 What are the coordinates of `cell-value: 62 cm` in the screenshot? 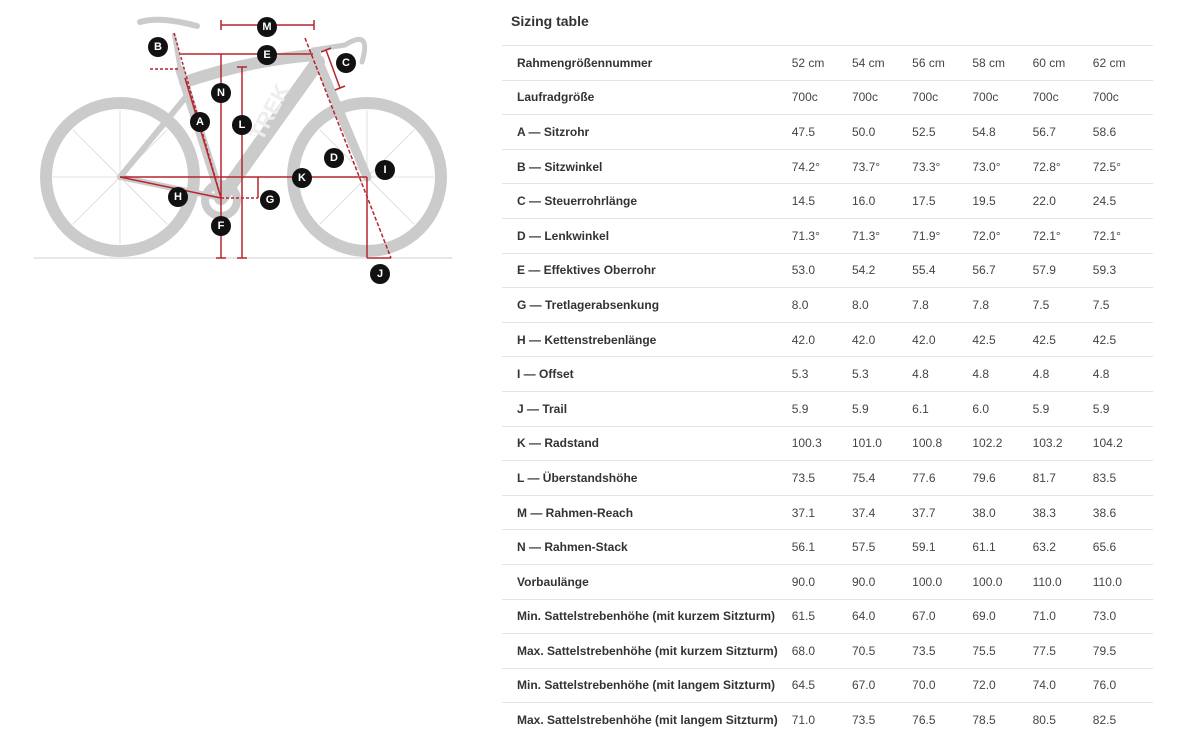 It's located at (1122, 63).